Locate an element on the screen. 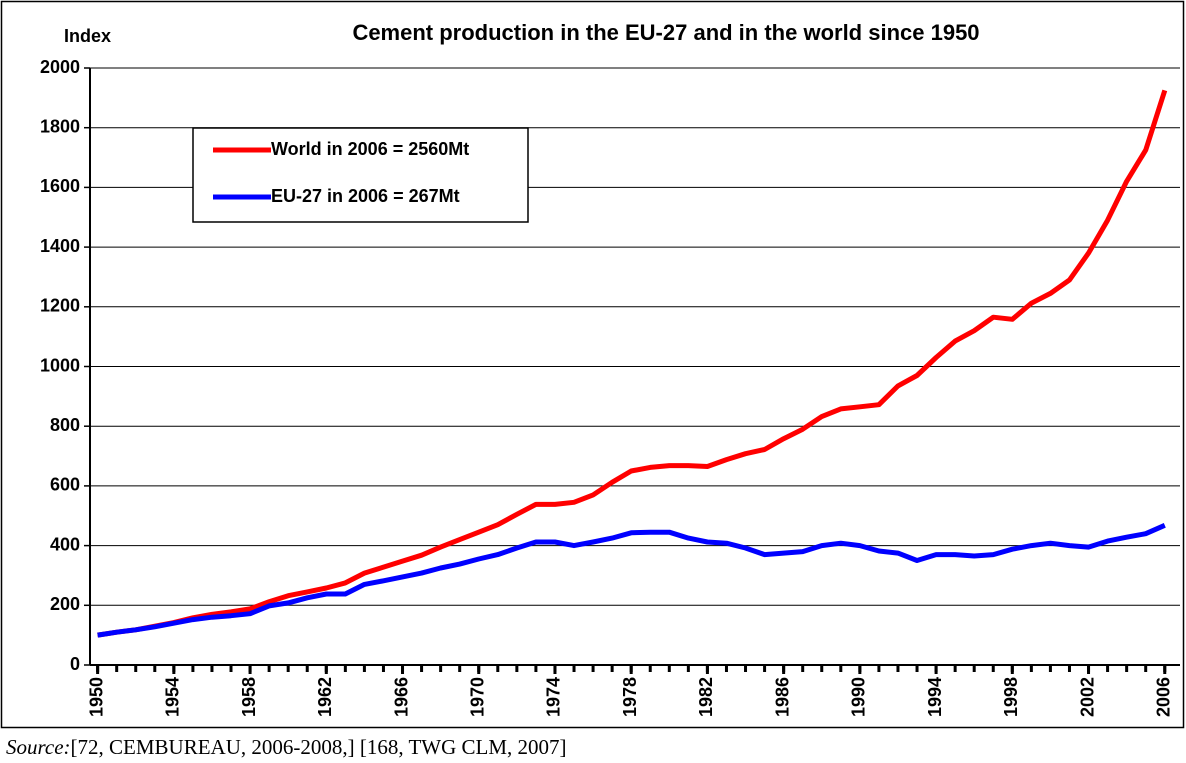 This screenshot has width=1186, height=763. legend-label: World in 2006 = 2560Mt is located at coordinates (370, 149).